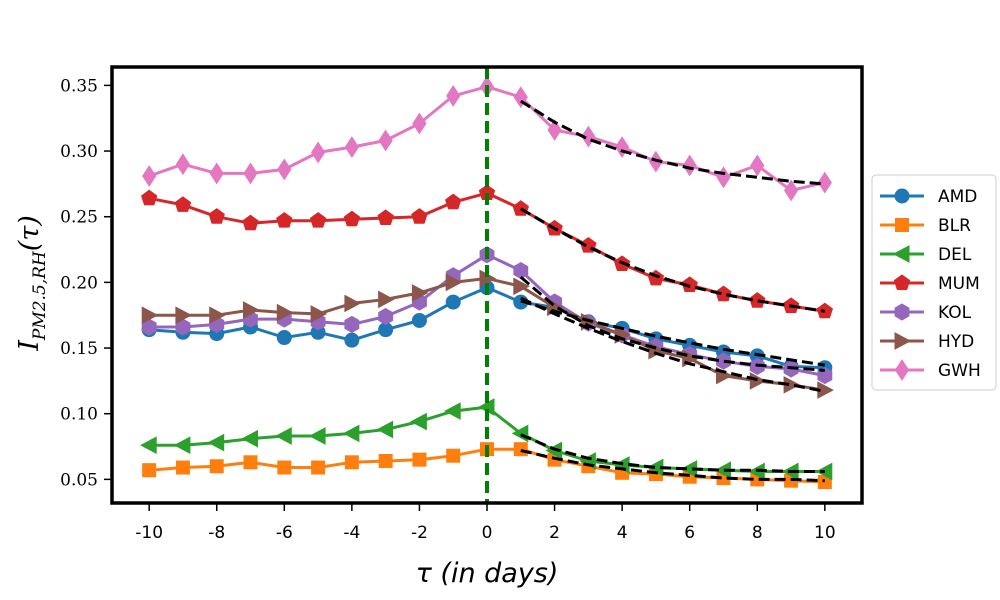  I want to click on x-tick-label: 10, so click(825, 533).